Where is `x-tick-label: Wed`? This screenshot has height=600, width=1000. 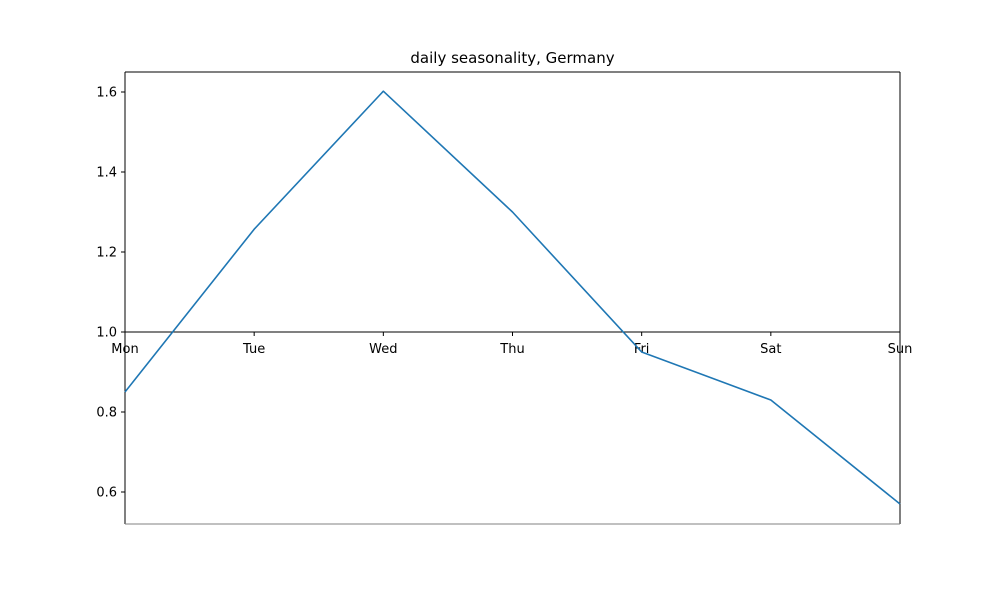 x-tick-label: Wed is located at coordinates (383, 349).